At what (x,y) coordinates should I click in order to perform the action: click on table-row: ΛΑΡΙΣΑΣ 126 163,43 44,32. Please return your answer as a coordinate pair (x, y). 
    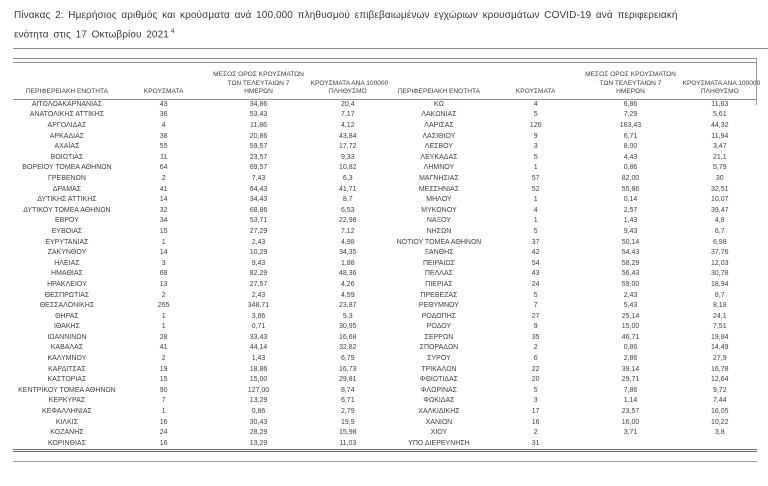
    Looking at the image, I should click on (571, 126).